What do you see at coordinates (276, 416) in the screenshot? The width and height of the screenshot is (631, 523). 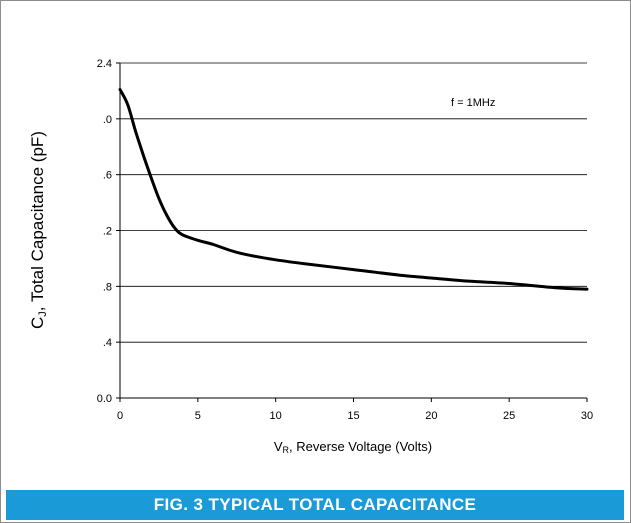 I see `x-tick-label: 10` at bounding box center [276, 416].